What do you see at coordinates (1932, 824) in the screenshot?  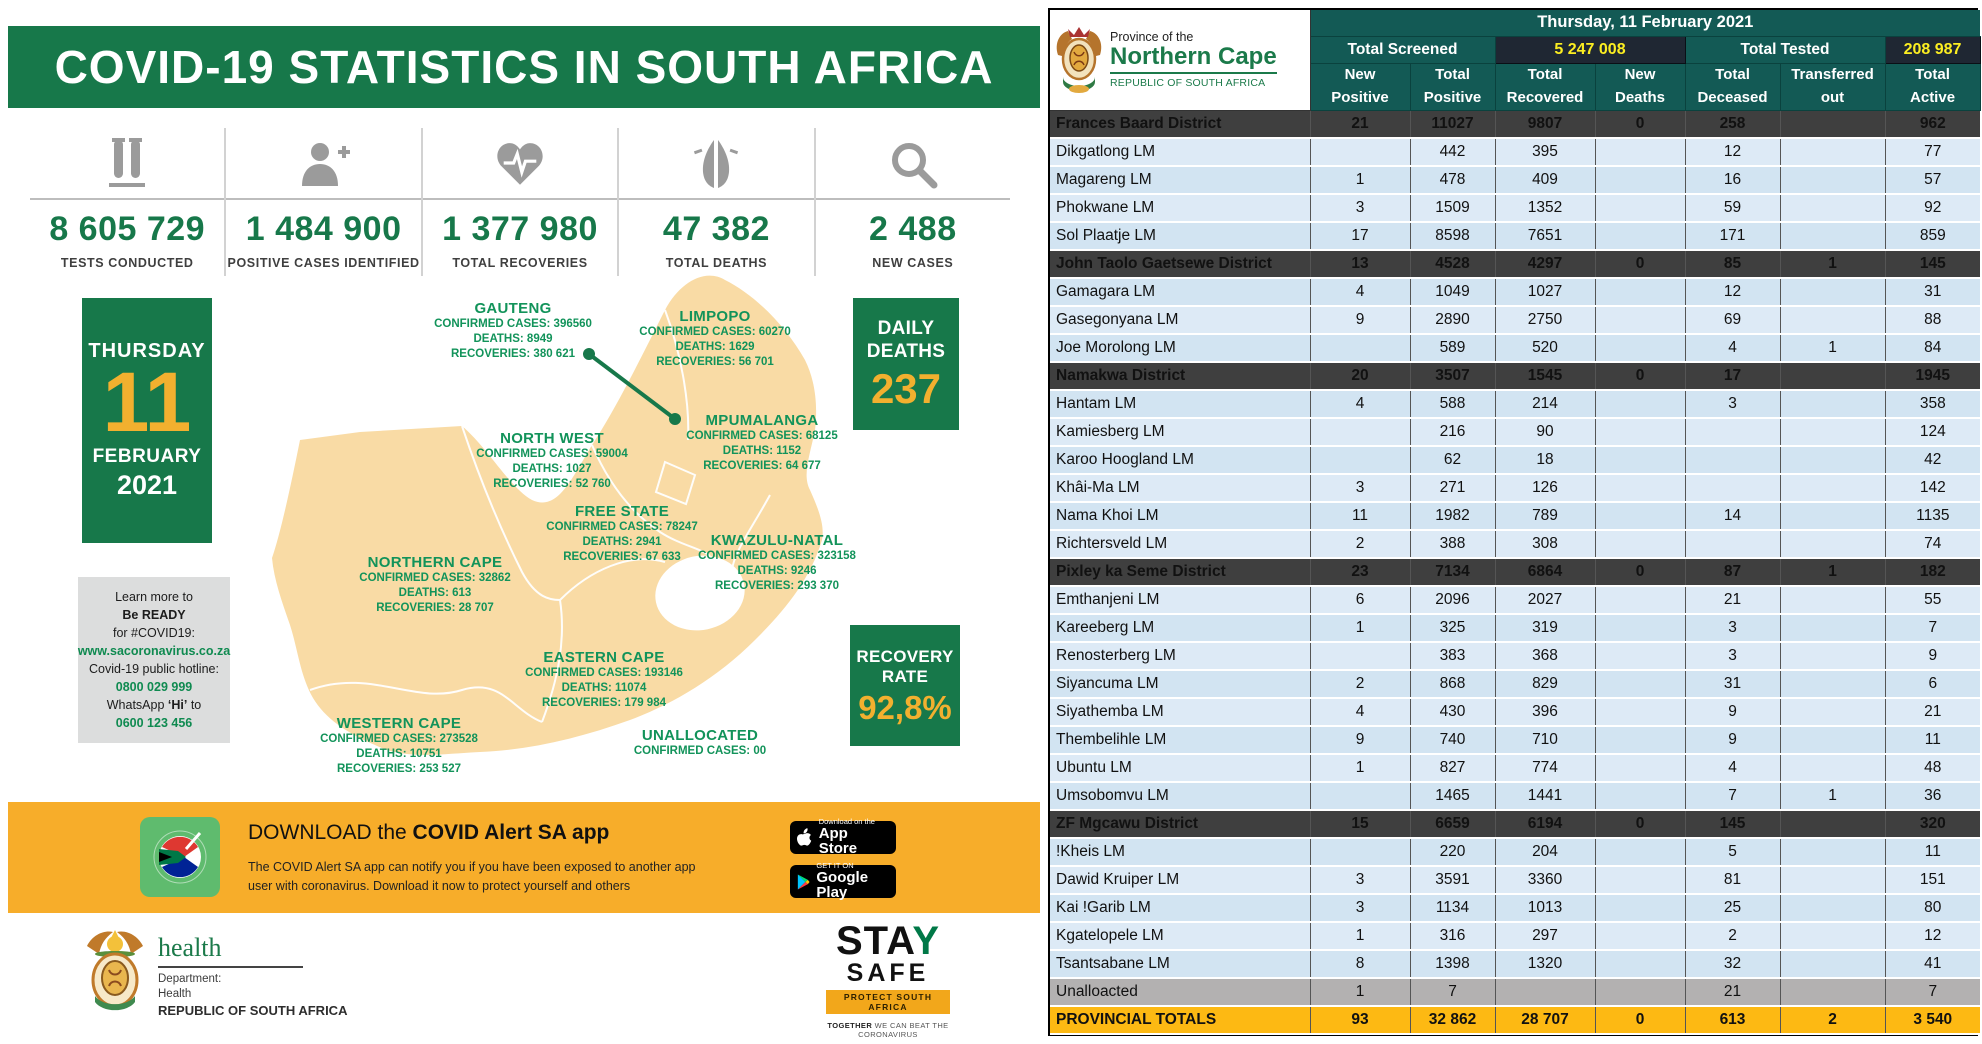 I see `row-value: 320` at bounding box center [1932, 824].